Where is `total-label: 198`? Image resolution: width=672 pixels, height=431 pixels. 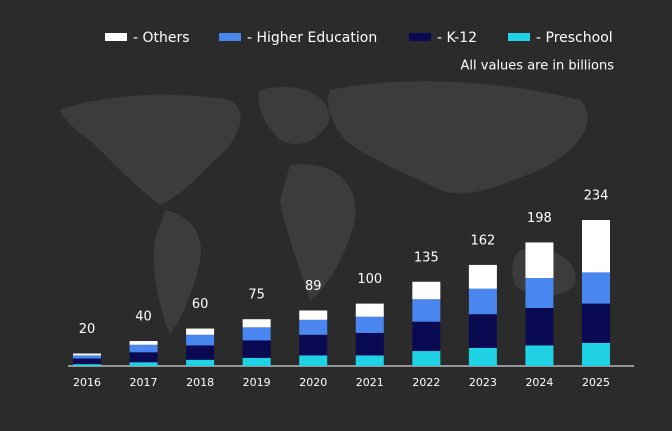
total-label: 198 is located at coordinates (539, 218).